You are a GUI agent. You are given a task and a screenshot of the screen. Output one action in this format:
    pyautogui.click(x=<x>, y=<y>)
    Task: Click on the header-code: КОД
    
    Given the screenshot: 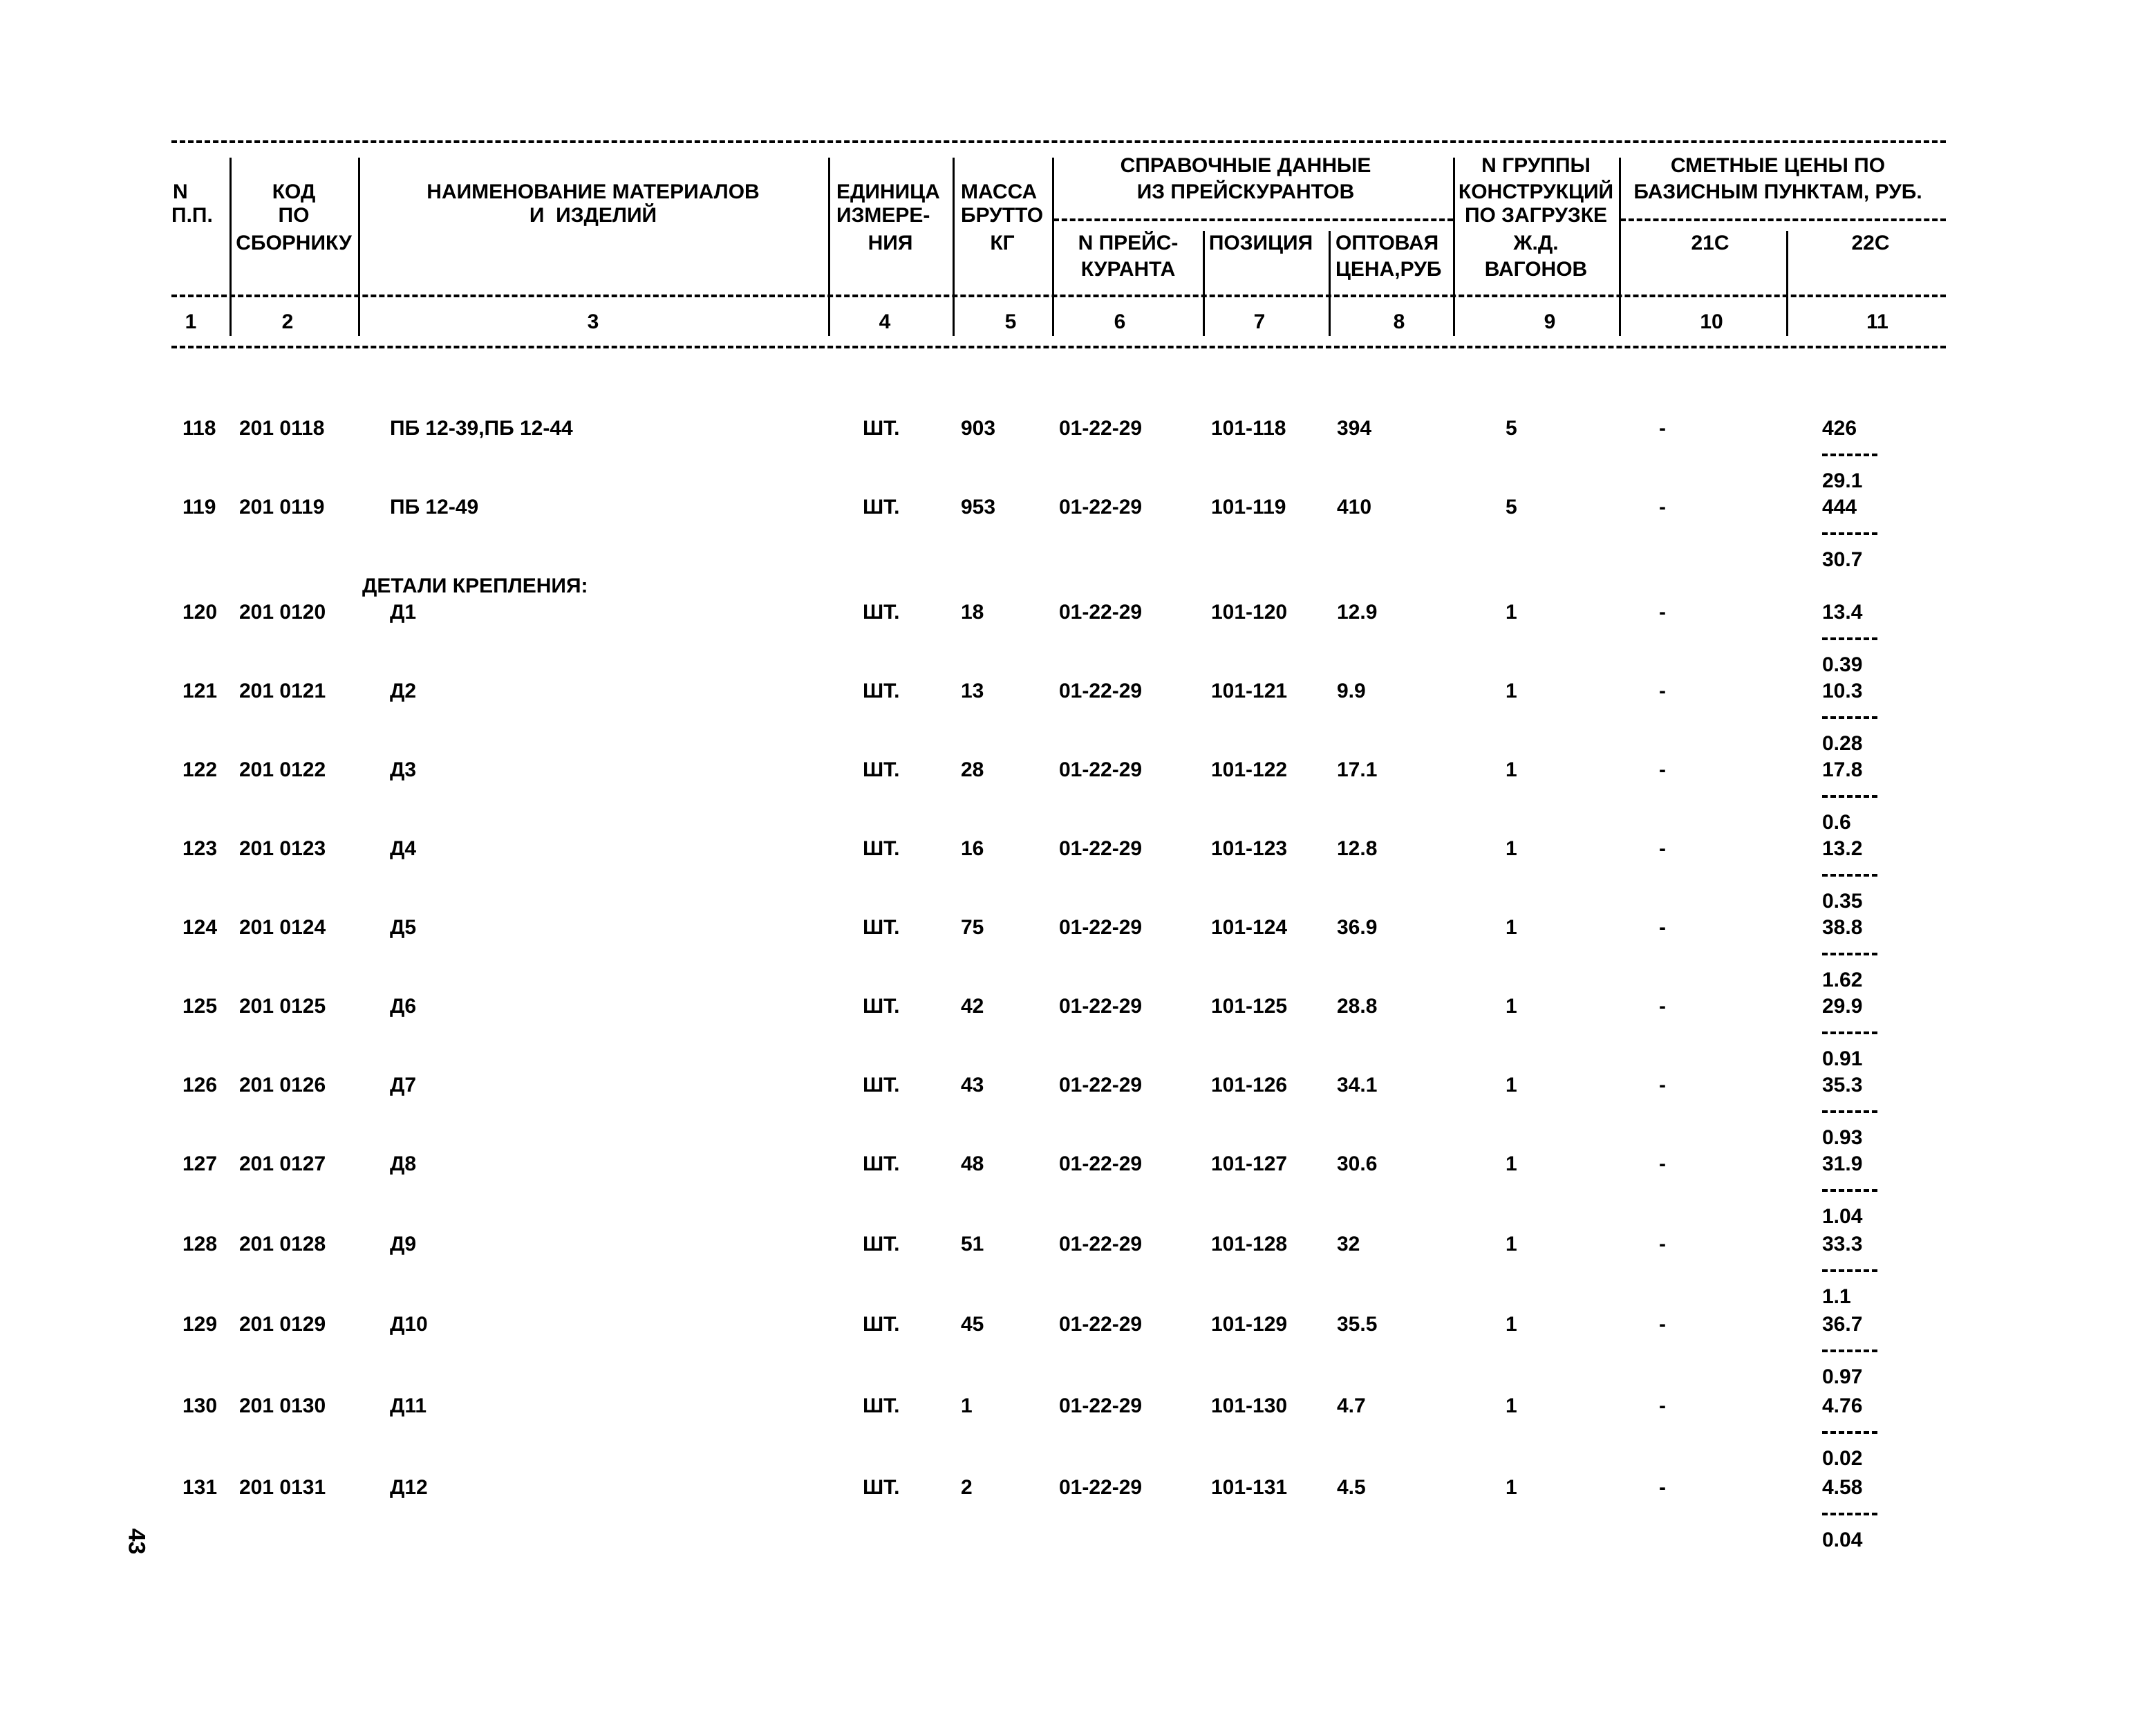 What is the action you would take?
    pyautogui.click(x=294, y=192)
    